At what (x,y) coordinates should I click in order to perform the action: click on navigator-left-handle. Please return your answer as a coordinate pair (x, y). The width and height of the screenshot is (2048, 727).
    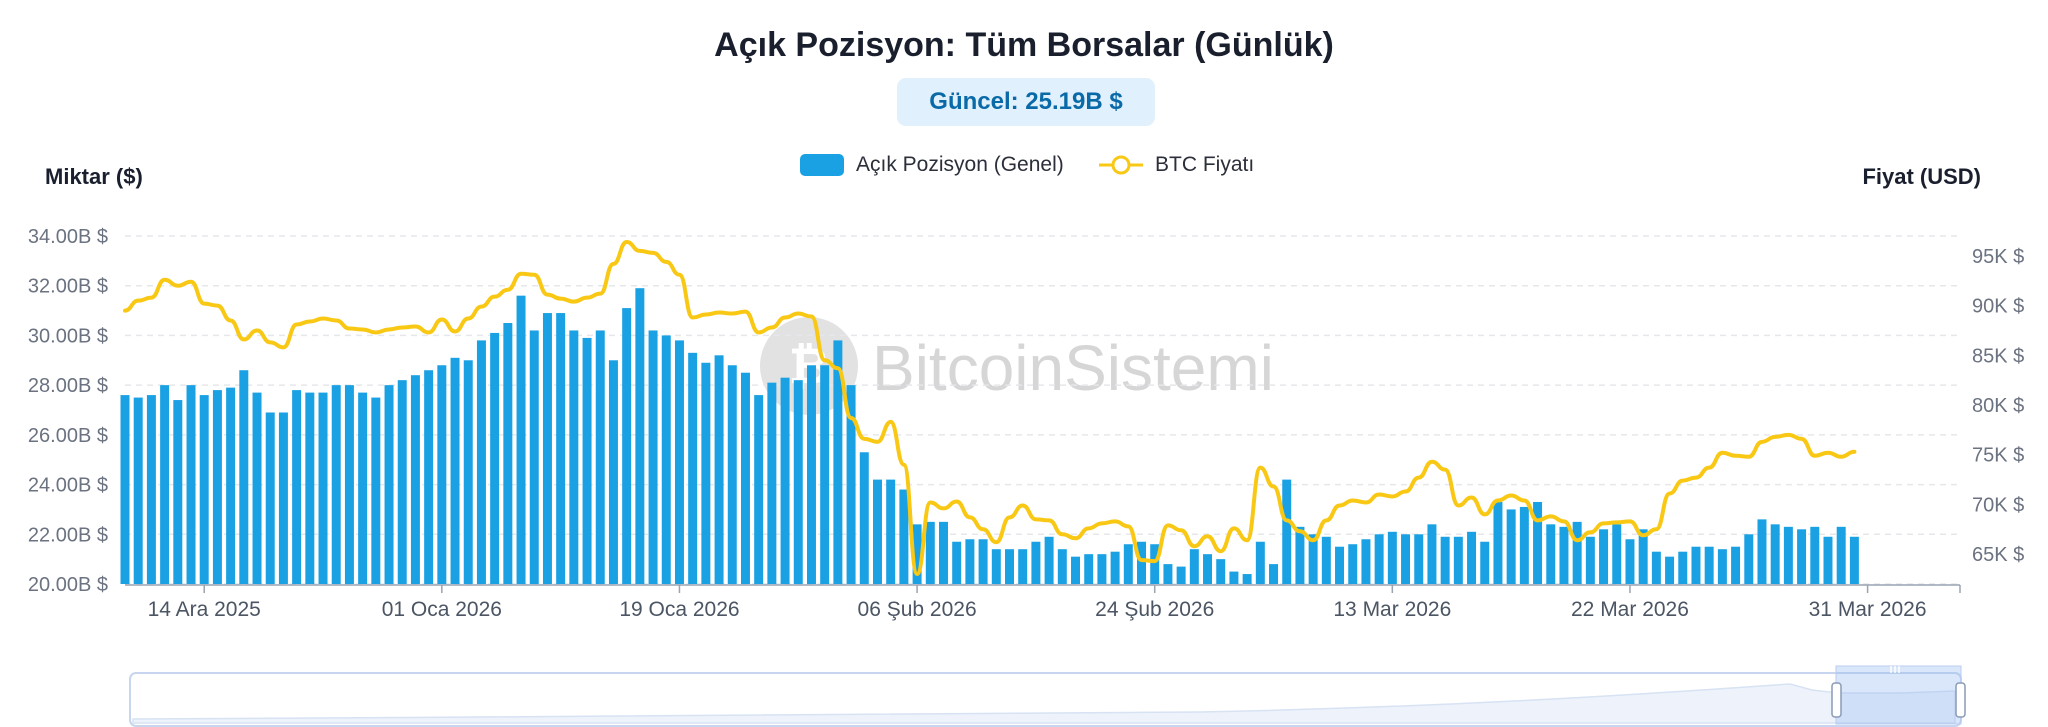
    Looking at the image, I should click on (1836, 700).